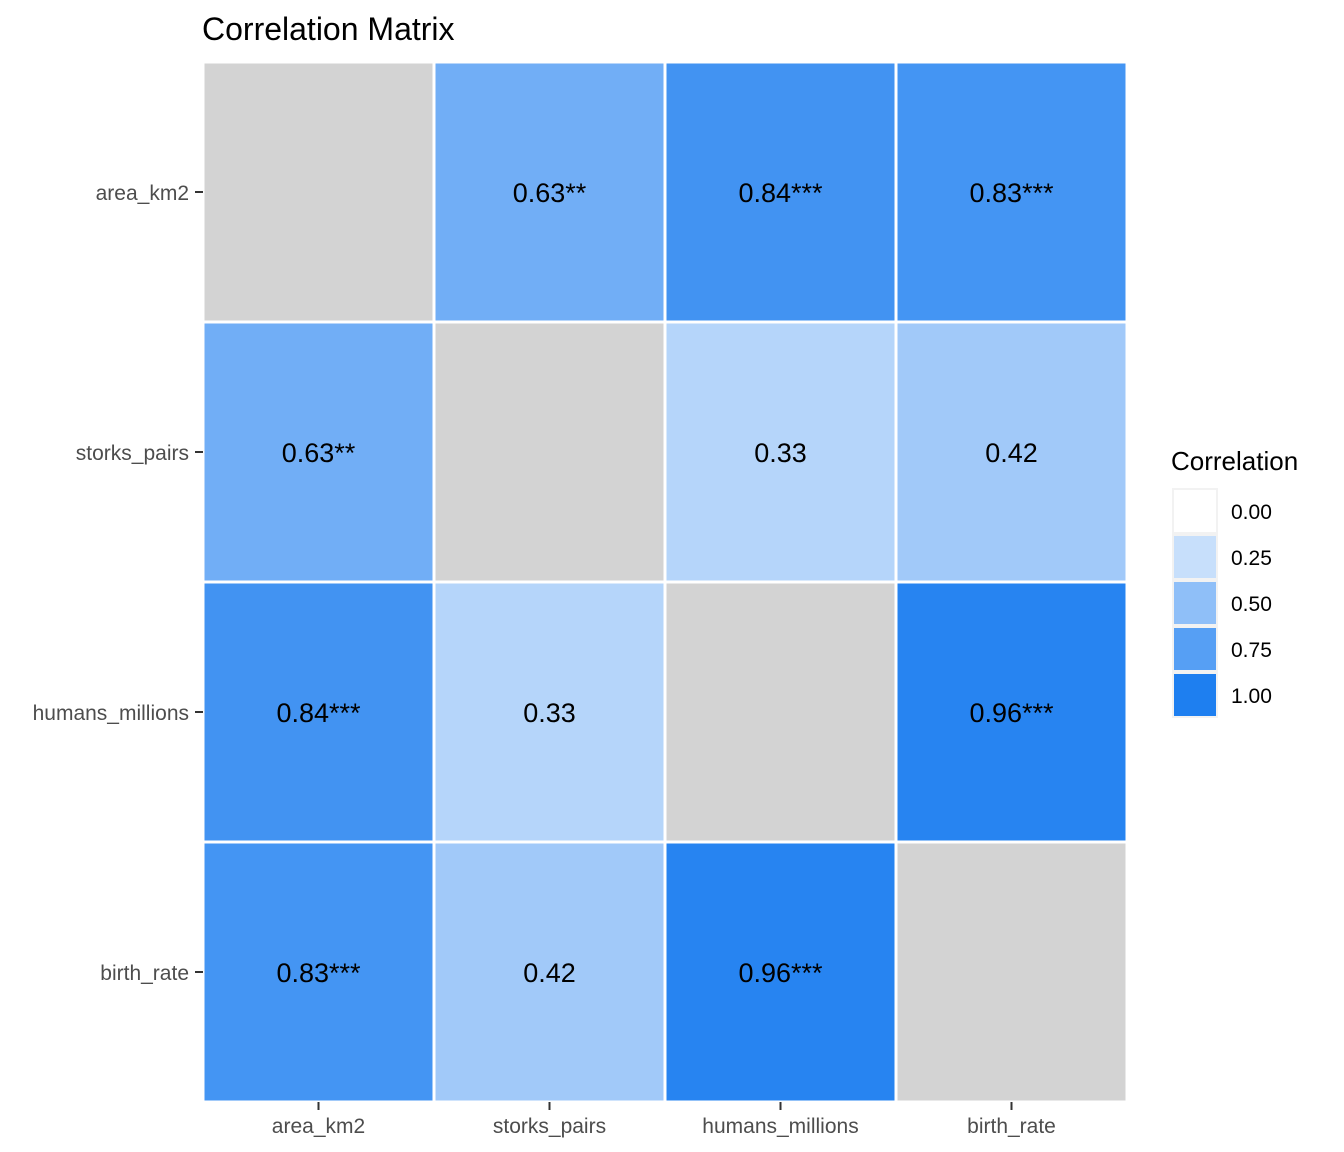 The width and height of the screenshot is (1344, 1152). I want to click on cell-label-storks_pairs-birth_rate: 0.42, so click(1011, 453).